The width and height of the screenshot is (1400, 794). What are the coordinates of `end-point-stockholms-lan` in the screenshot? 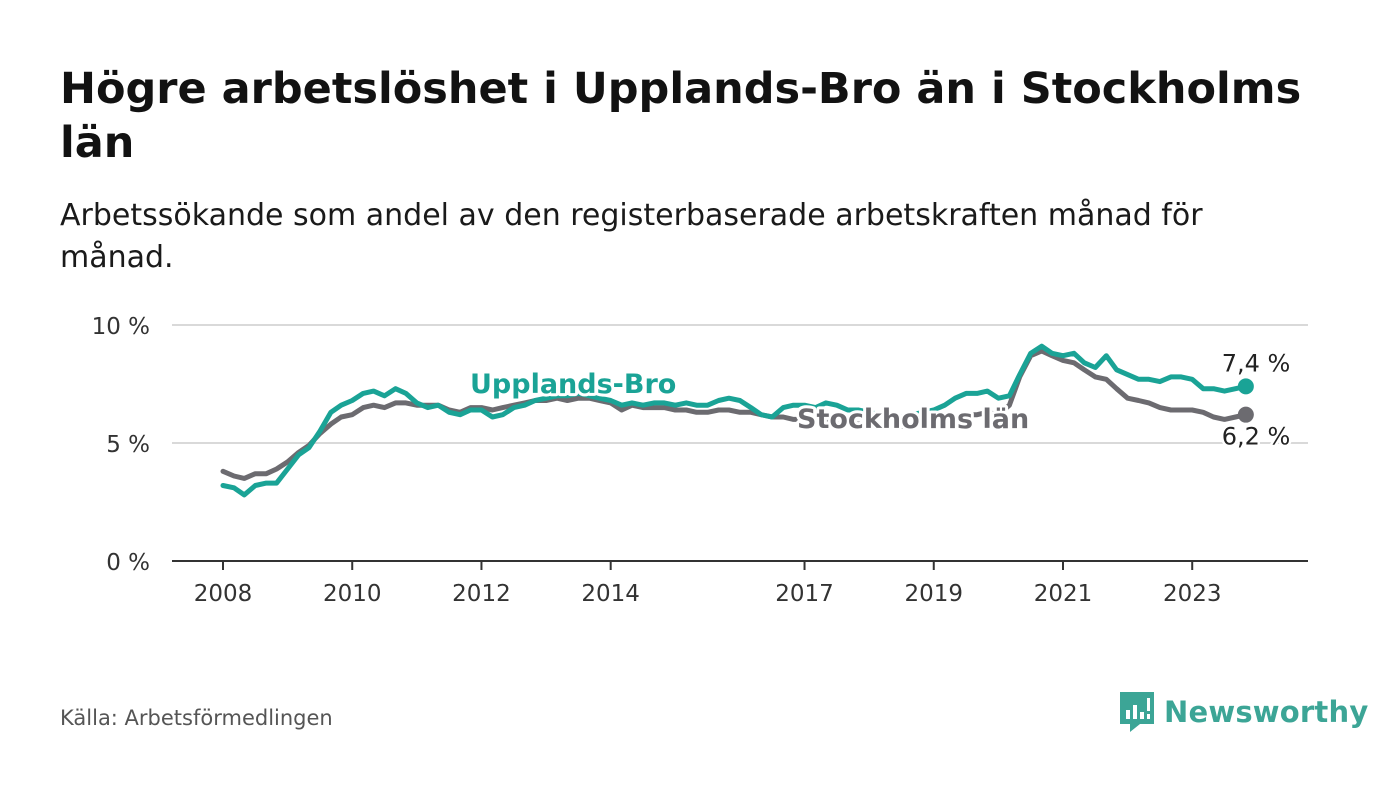 It's located at (1245, 414).